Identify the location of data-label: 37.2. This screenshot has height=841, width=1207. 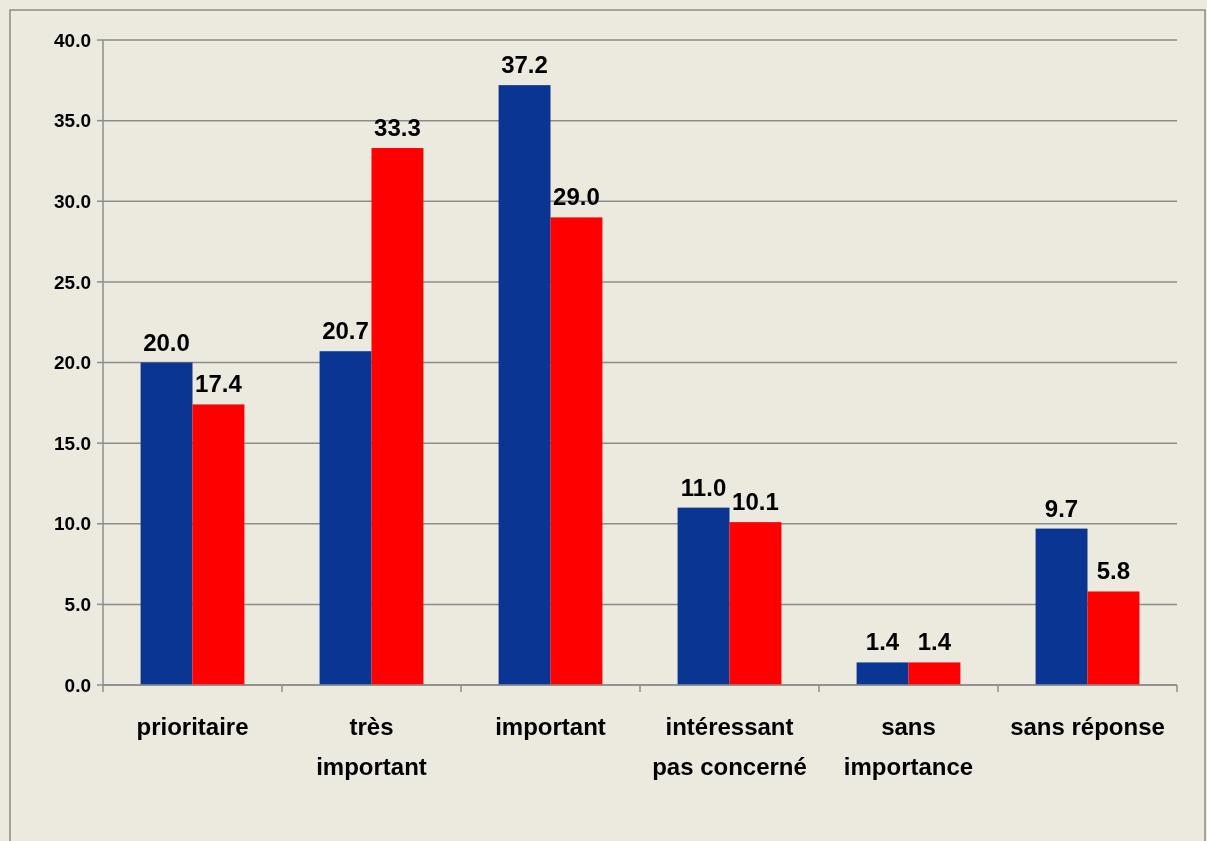
(524, 65).